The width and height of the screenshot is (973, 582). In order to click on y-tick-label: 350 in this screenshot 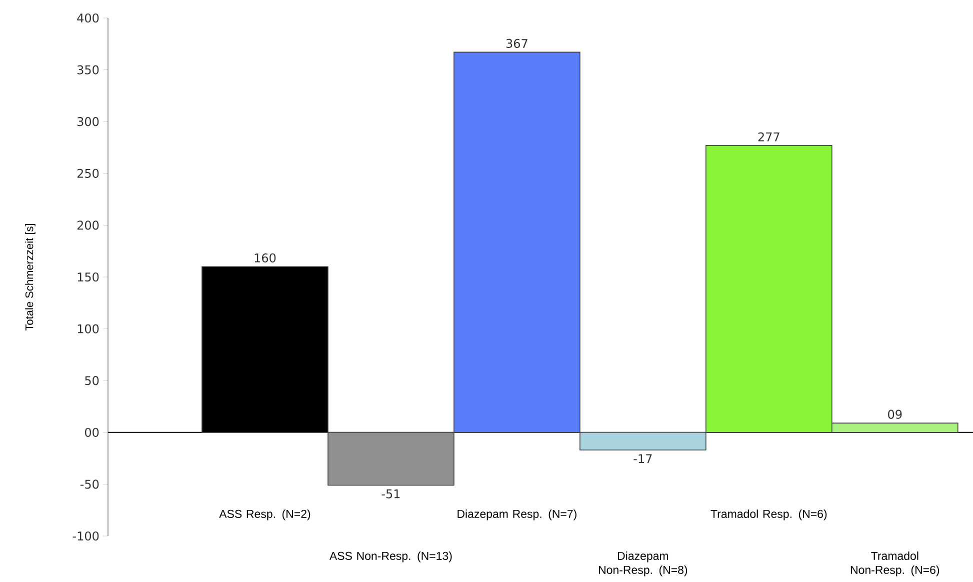, I will do `click(88, 69)`.